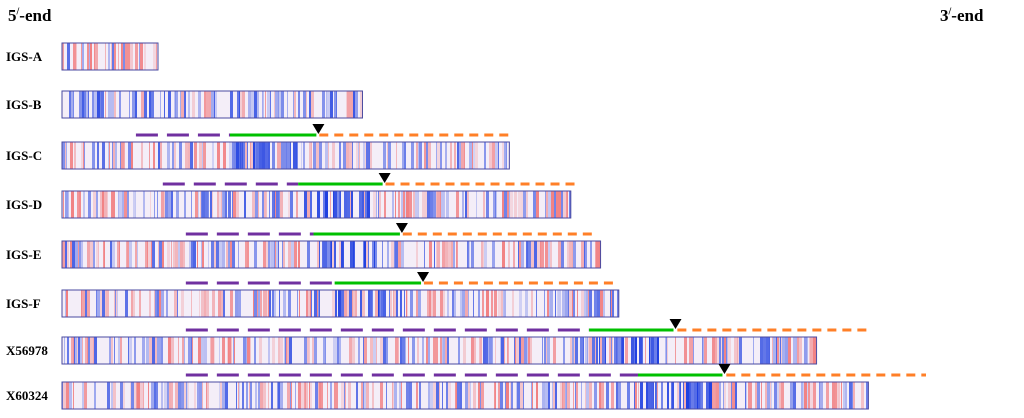  Describe the element at coordinates (23, 303) in the screenshot. I see `row-label-igs-f: IGS-F` at that location.